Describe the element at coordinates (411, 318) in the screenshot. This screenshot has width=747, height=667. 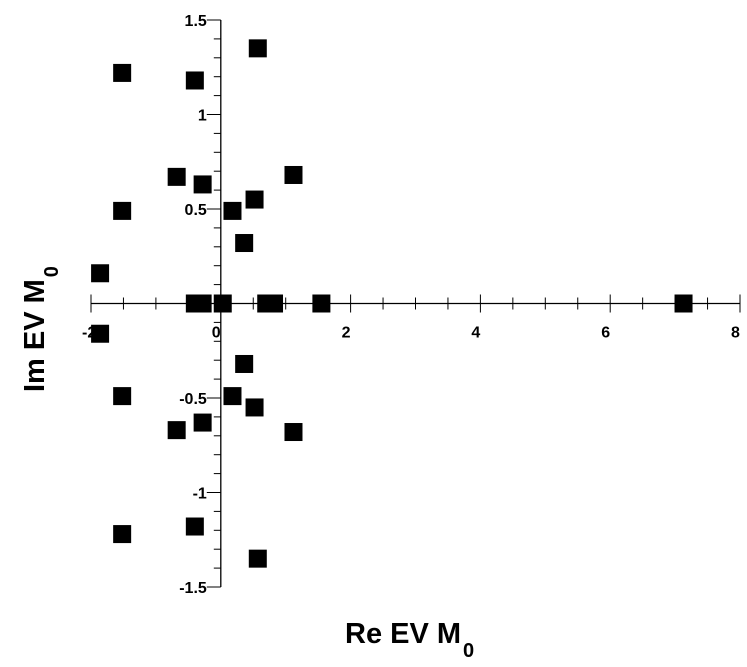
I see `x-axis-ticks: -2 0 2 4 6 8` at that location.